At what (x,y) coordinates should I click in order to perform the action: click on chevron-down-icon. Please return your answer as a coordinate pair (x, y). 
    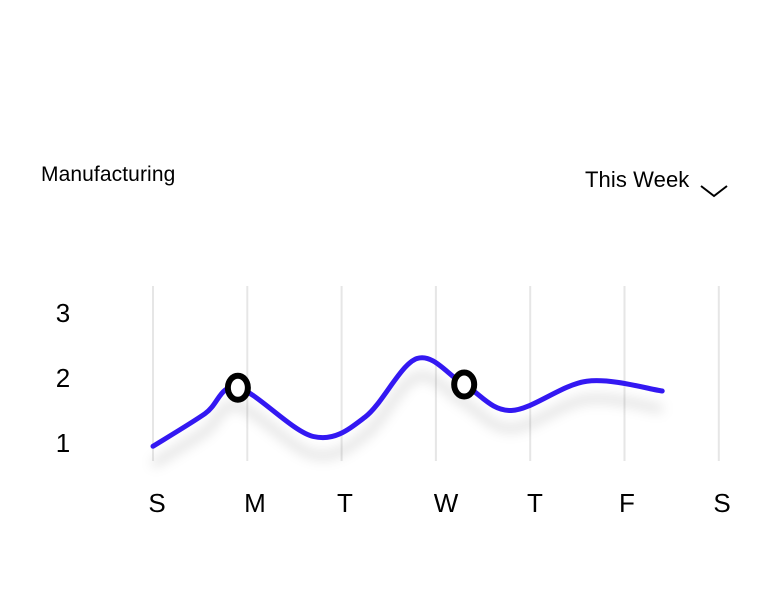
    Looking at the image, I should click on (714, 191).